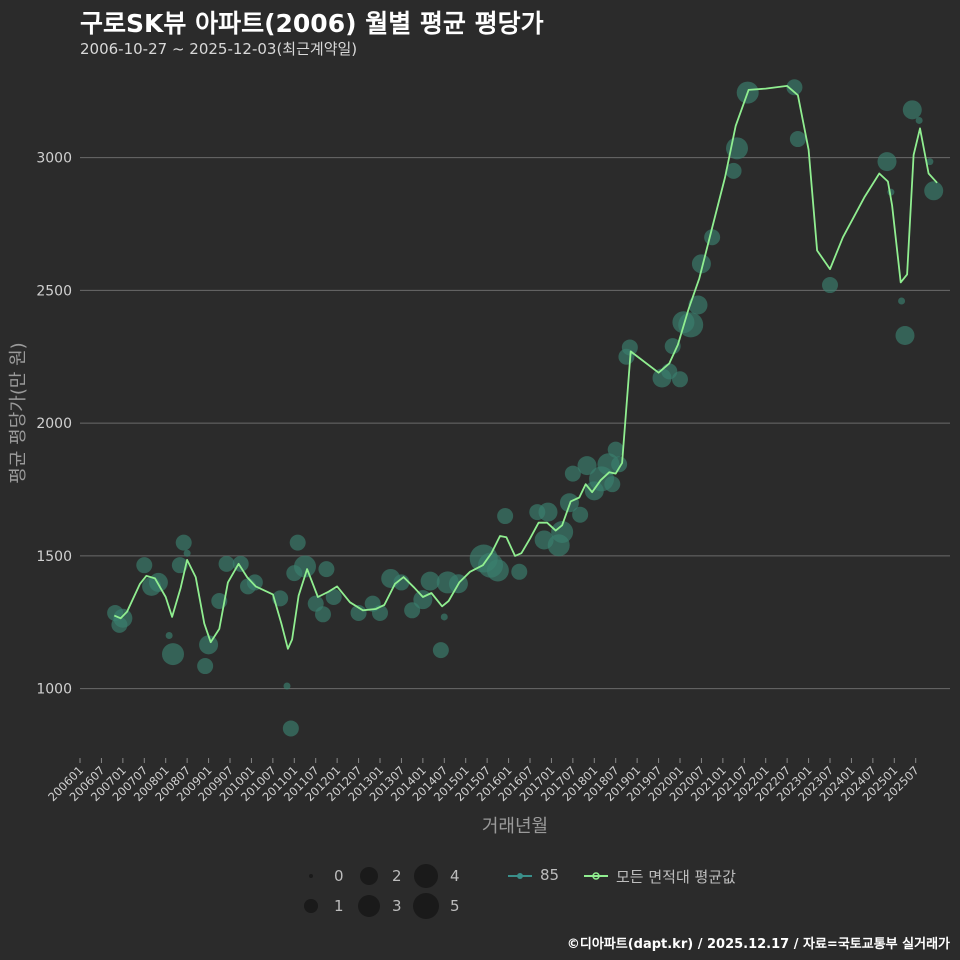 This screenshot has width=960, height=960. I want to click on series-85-label: 85, so click(550, 875).